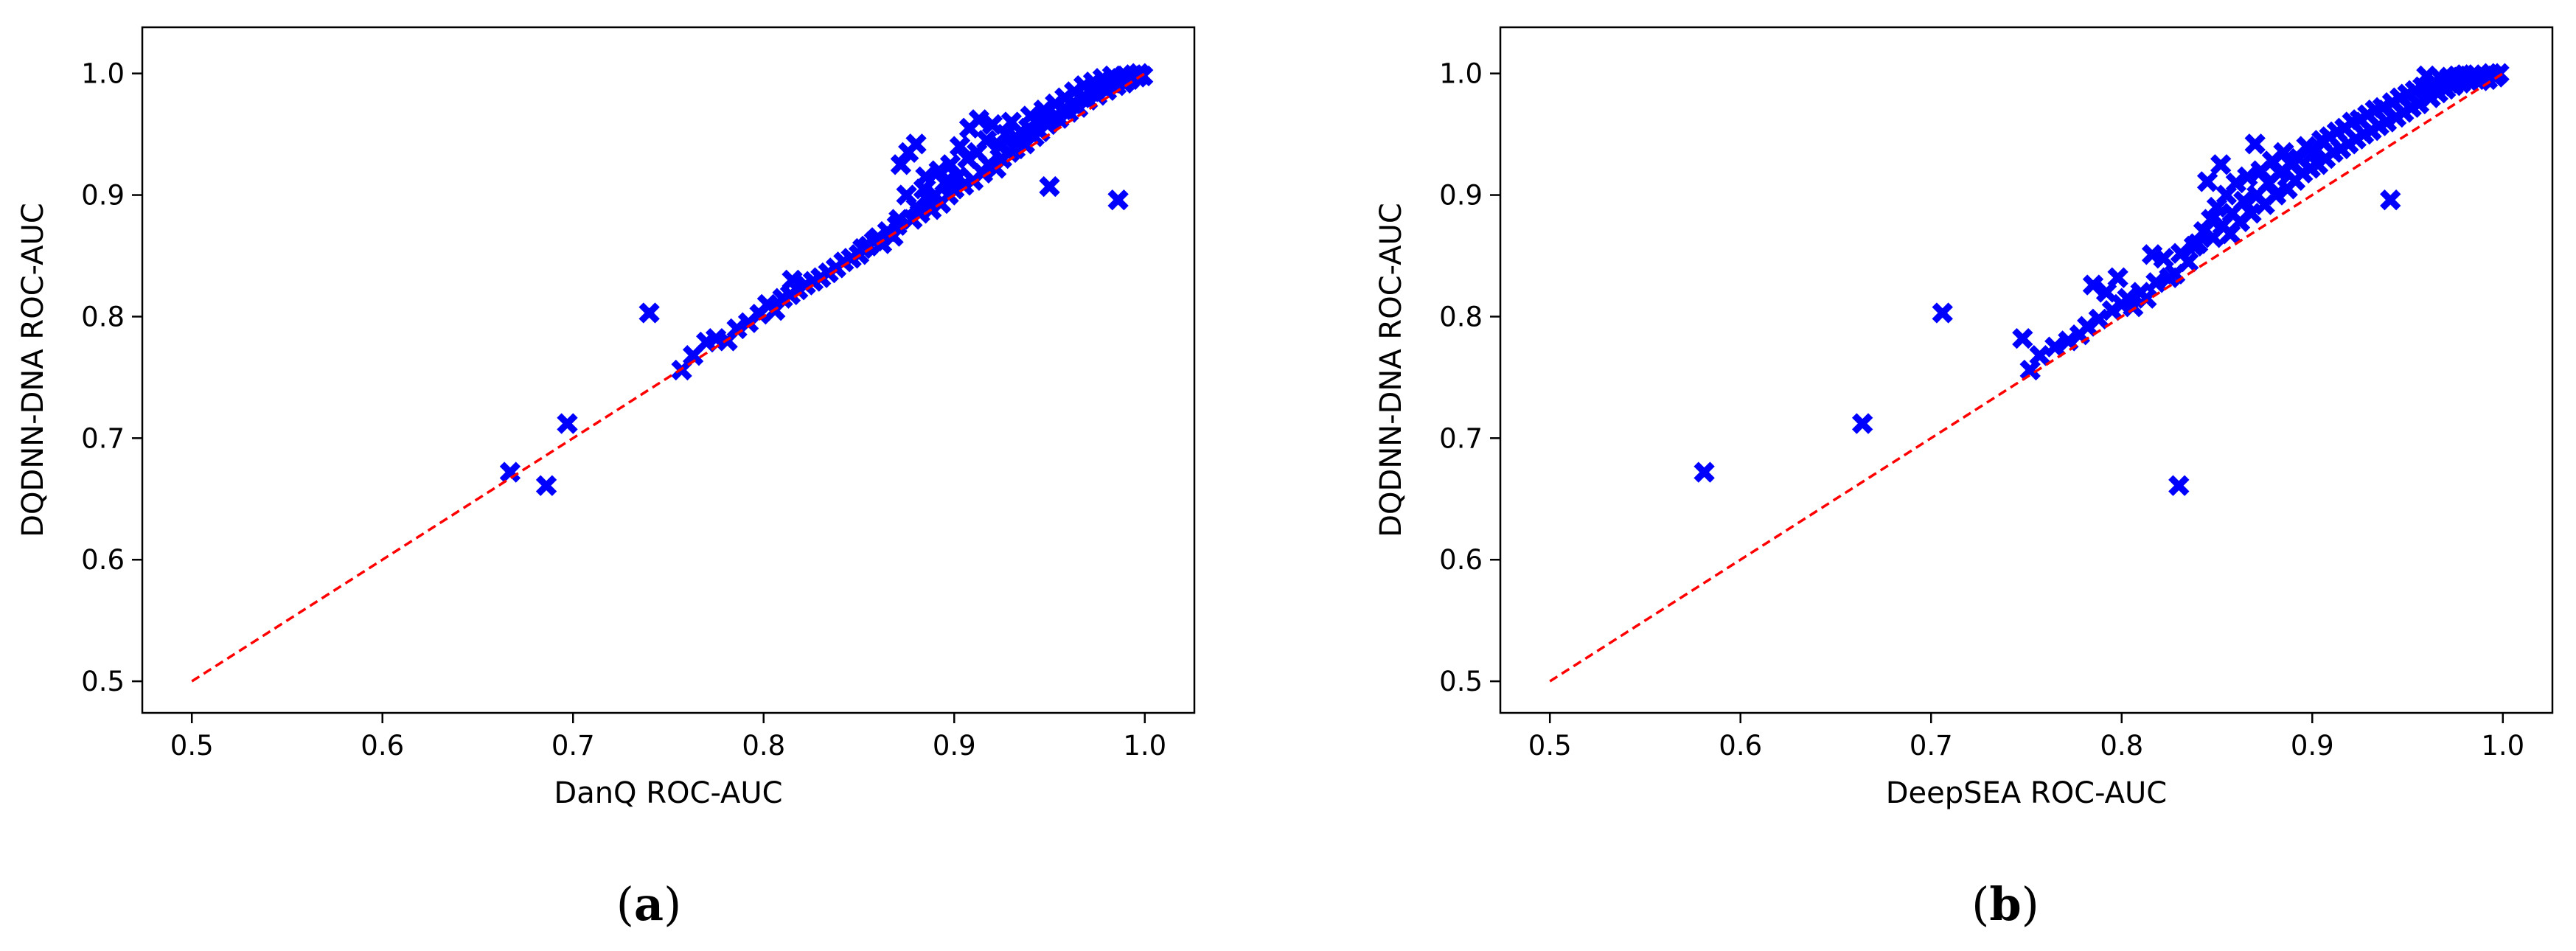 The height and width of the screenshot is (951, 2576). Describe the element at coordinates (192, 746) in the screenshot. I see `x-tick-label-a-0: 0.5` at that location.